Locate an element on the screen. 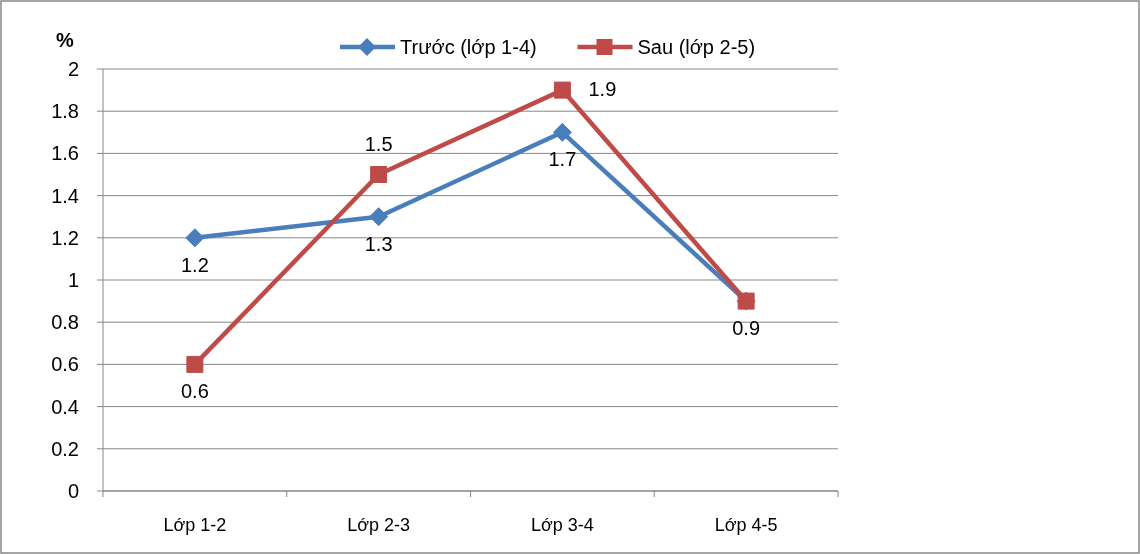  data-label: 1.2 is located at coordinates (194, 264).